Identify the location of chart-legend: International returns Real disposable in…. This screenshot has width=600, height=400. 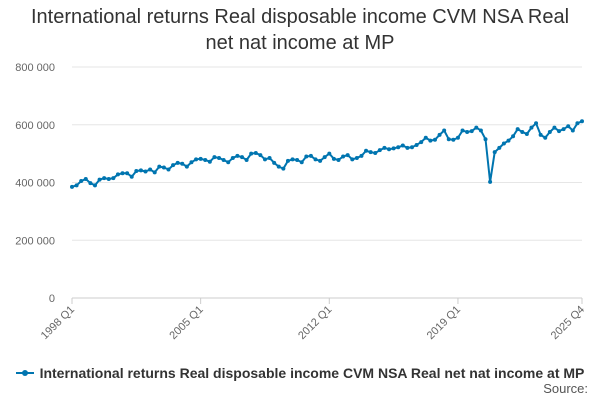
(300, 373).